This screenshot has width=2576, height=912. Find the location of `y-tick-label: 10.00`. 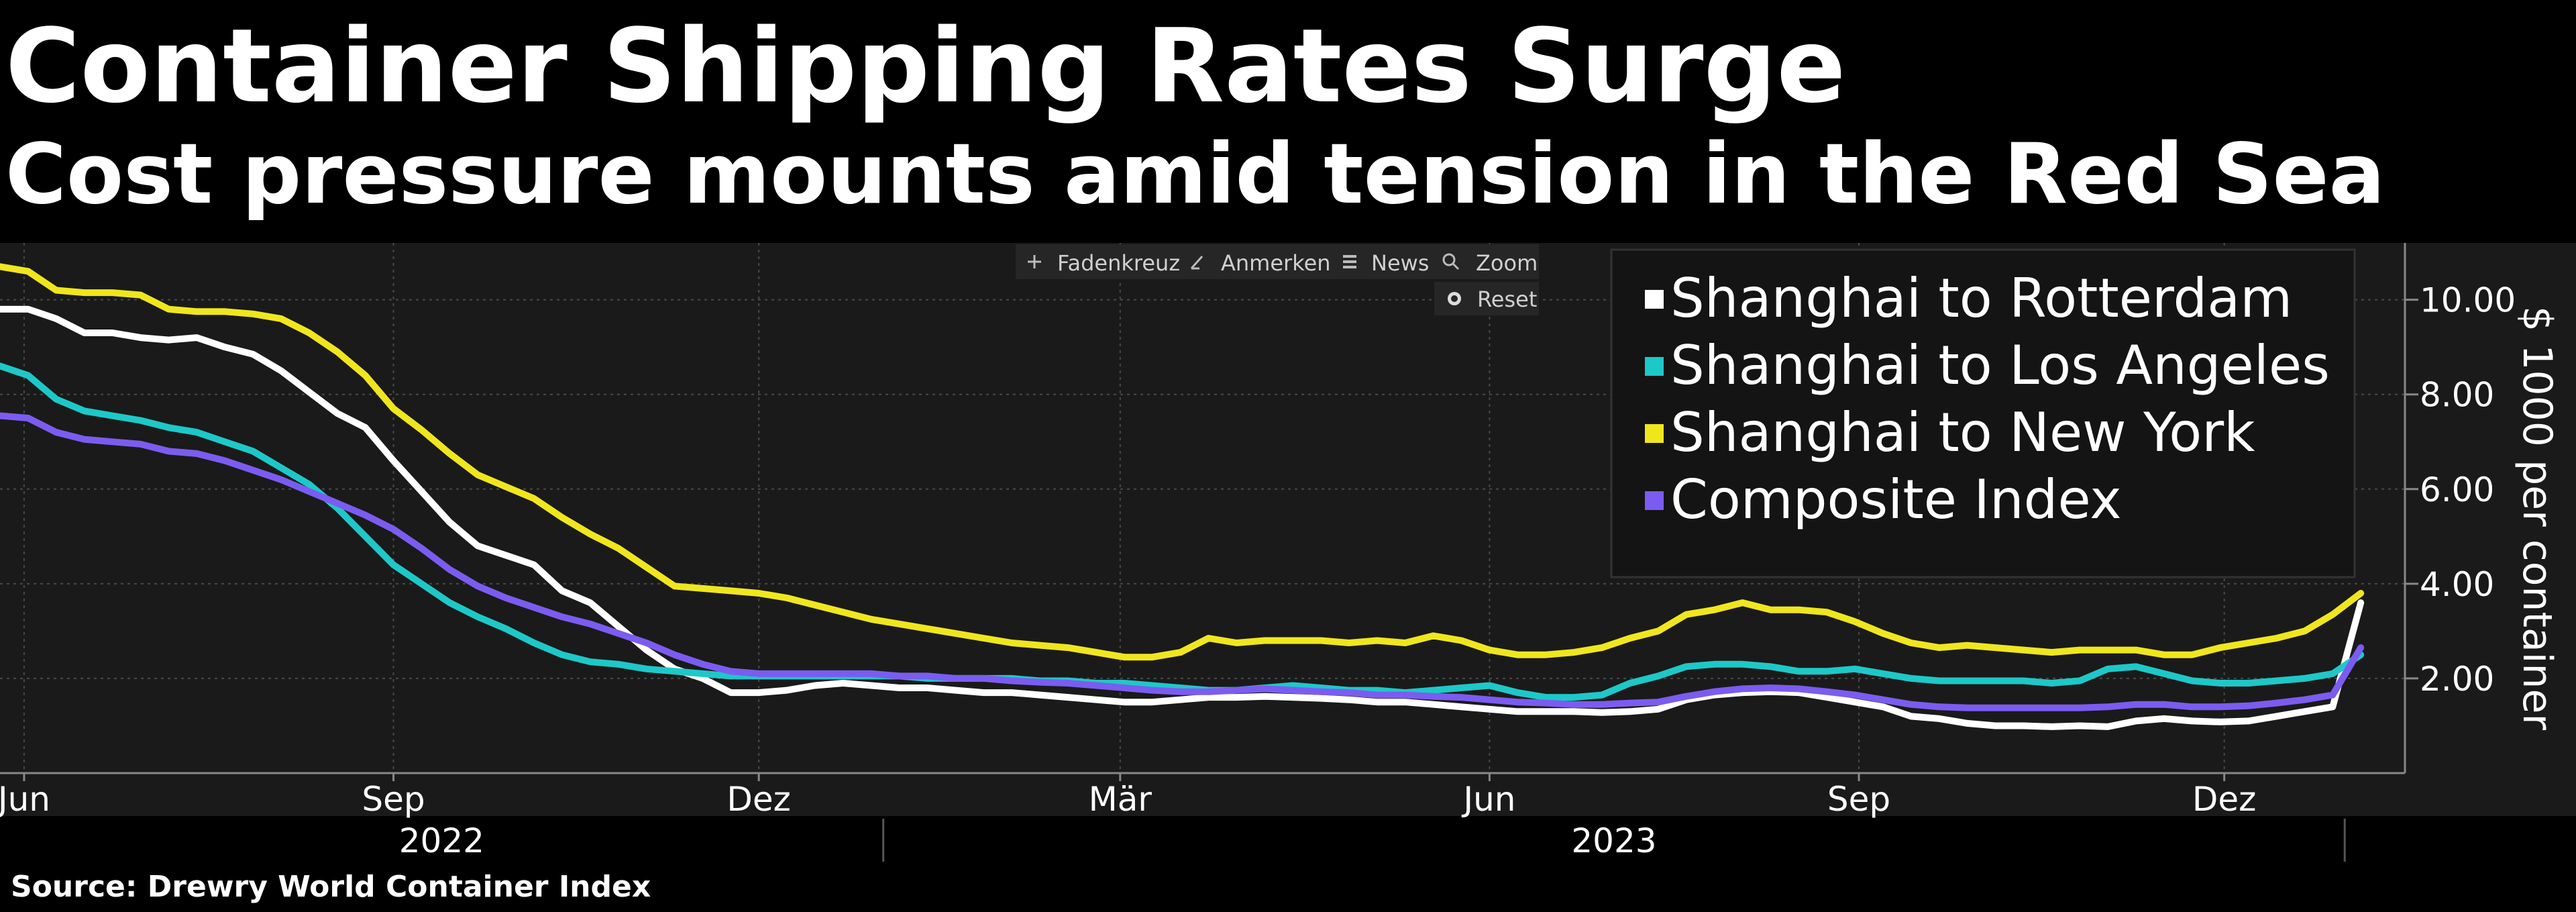

y-tick-label: 10.00 is located at coordinates (2468, 300).